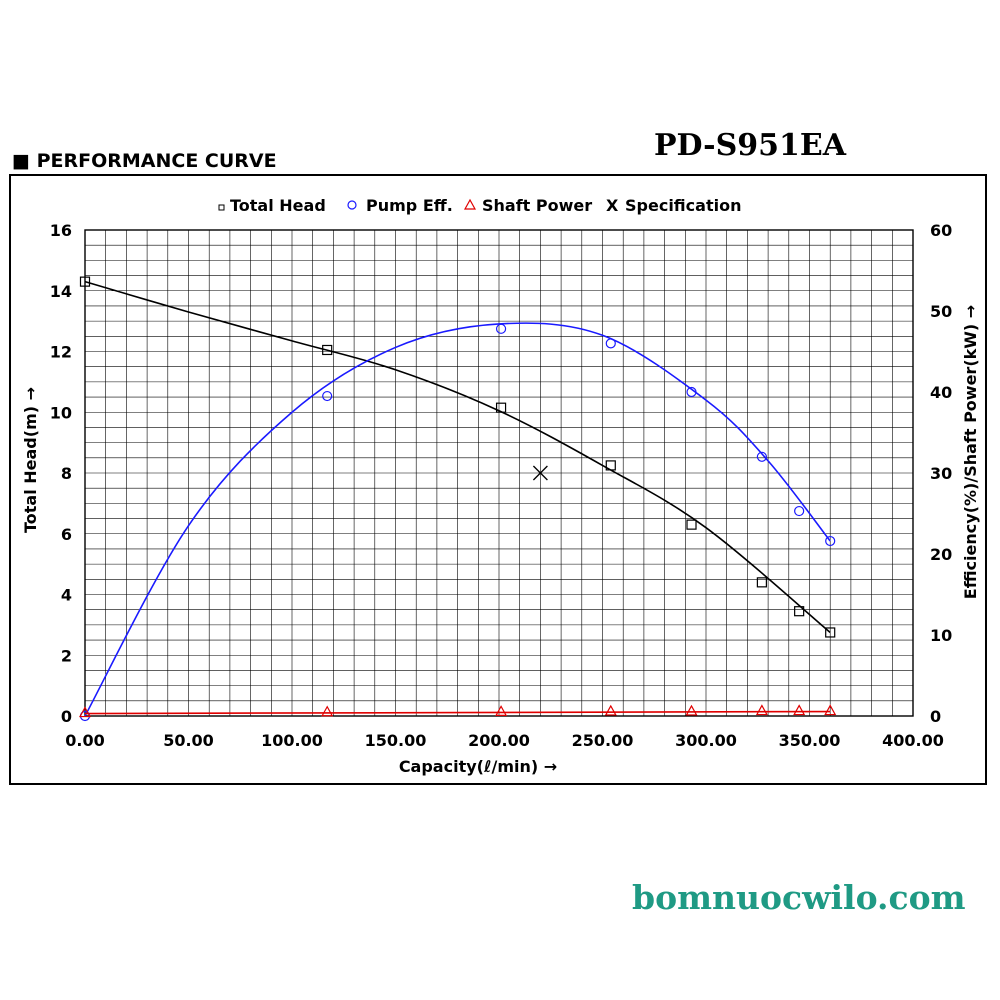 The image size is (1000, 1000). What do you see at coordinates (941, 473) in the screenshot?
I see `y-right-tick-label: 30` at bounding box center [941, 473].